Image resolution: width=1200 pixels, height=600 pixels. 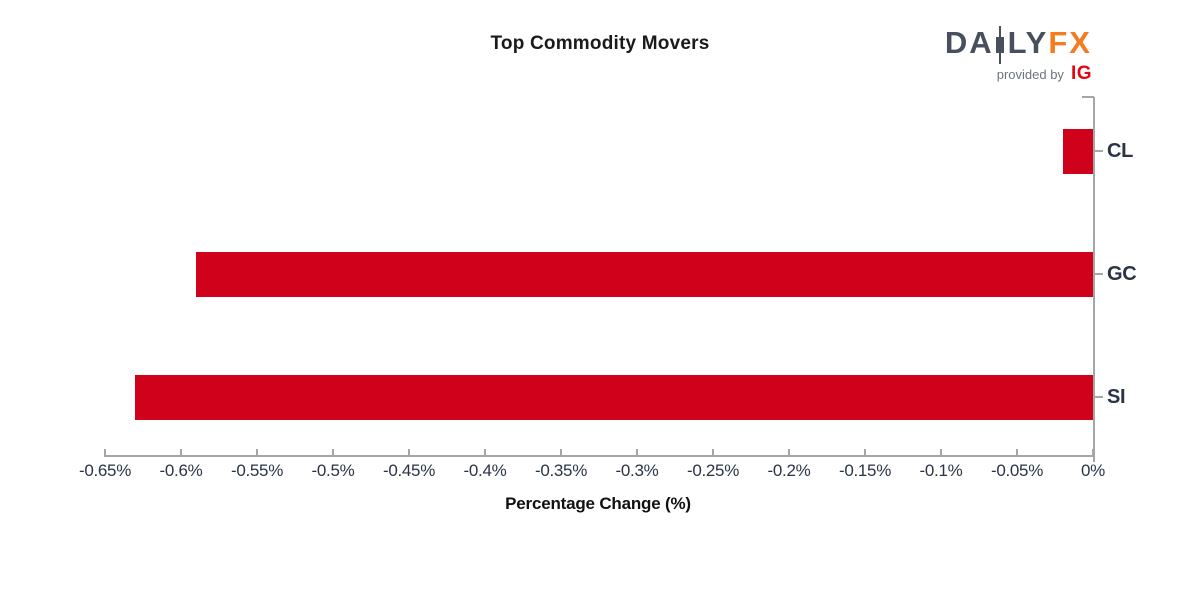 What do you see at coordinates (1030, 74) in the screenshot?
I see `provided-by-text: provided by` at bounding box center [1030, 74].